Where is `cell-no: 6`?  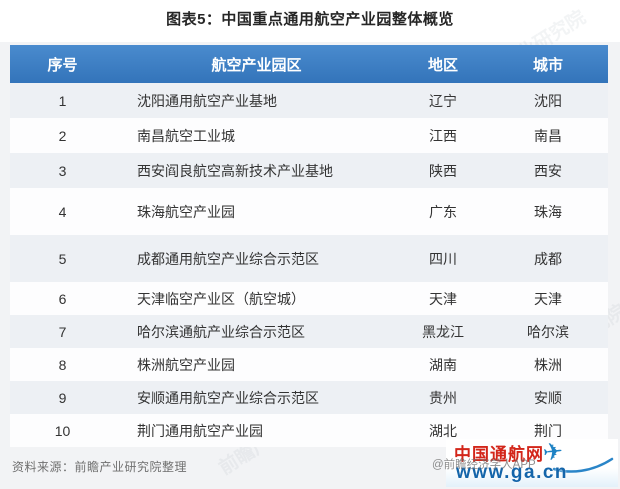 cell-no: 6 is located at coordinates (62, 298).